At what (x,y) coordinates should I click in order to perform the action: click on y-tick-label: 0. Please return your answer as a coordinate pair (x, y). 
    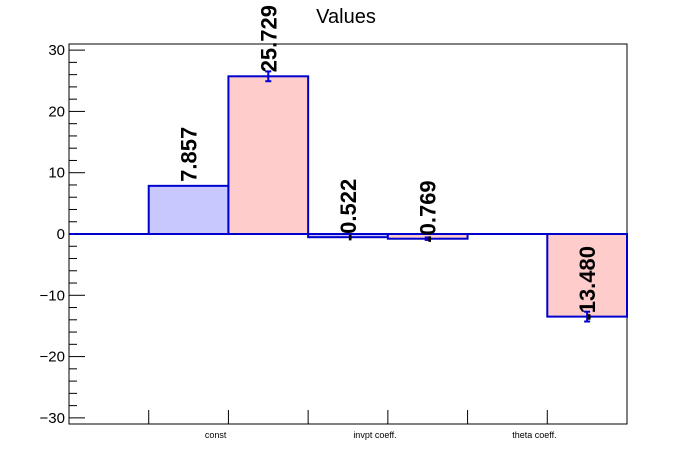
    Looking at the image, I should click on (61, 234).